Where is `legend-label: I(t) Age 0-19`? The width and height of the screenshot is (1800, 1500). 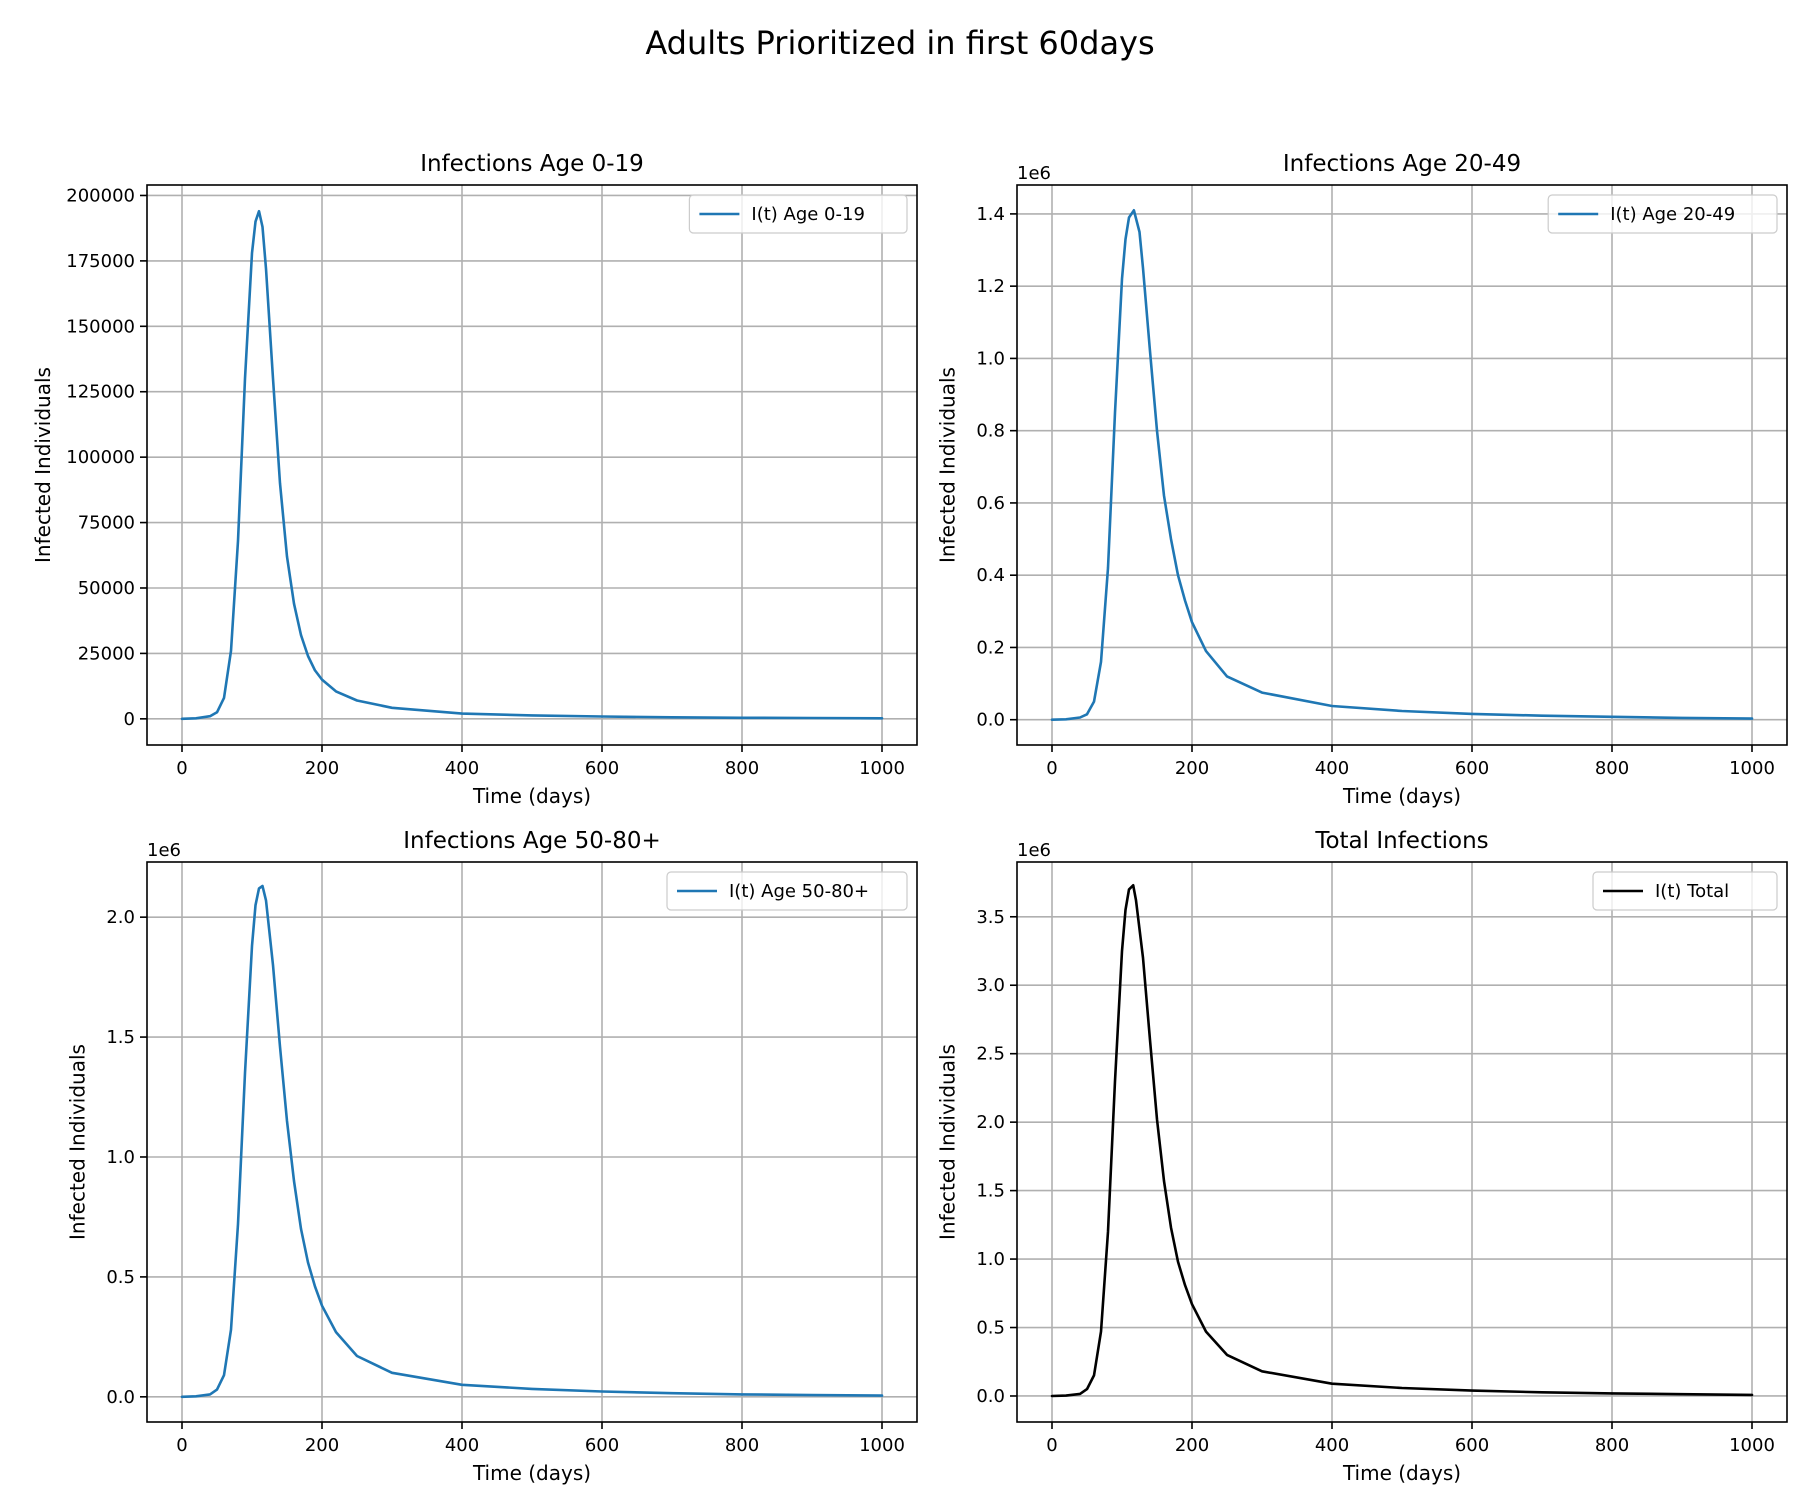 legend-label: I(t) Age 0-19 is located at coordinates (808, 214).